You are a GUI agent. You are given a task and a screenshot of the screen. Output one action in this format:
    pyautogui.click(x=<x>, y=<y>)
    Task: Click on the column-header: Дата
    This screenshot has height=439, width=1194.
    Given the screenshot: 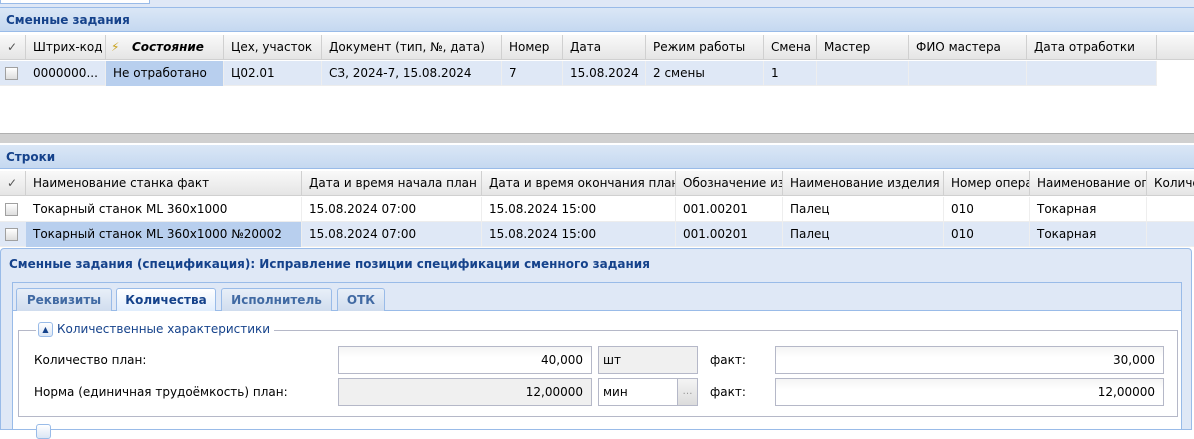 What is the action you would take?
    pyautogui.click(x=604, y=47)
    